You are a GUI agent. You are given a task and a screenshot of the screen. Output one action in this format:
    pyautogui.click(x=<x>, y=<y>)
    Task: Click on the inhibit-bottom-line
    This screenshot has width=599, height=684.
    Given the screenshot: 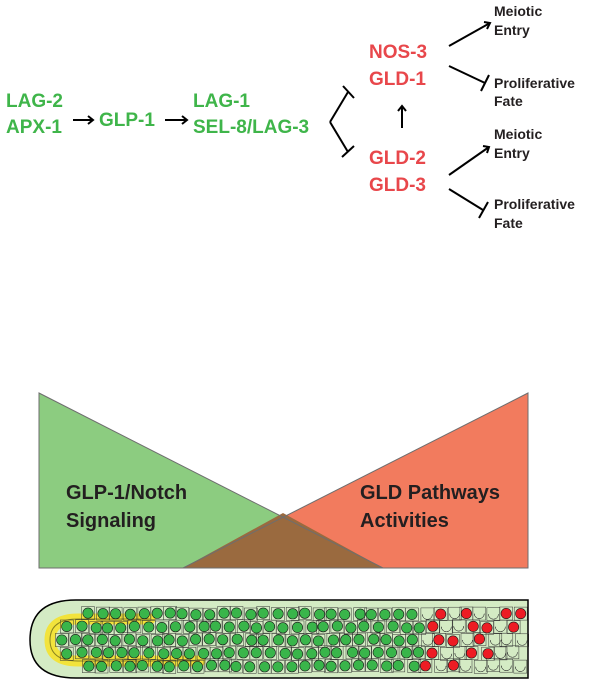 What is the action you would take?
    pyautogui.click(x=339, y=137)
    